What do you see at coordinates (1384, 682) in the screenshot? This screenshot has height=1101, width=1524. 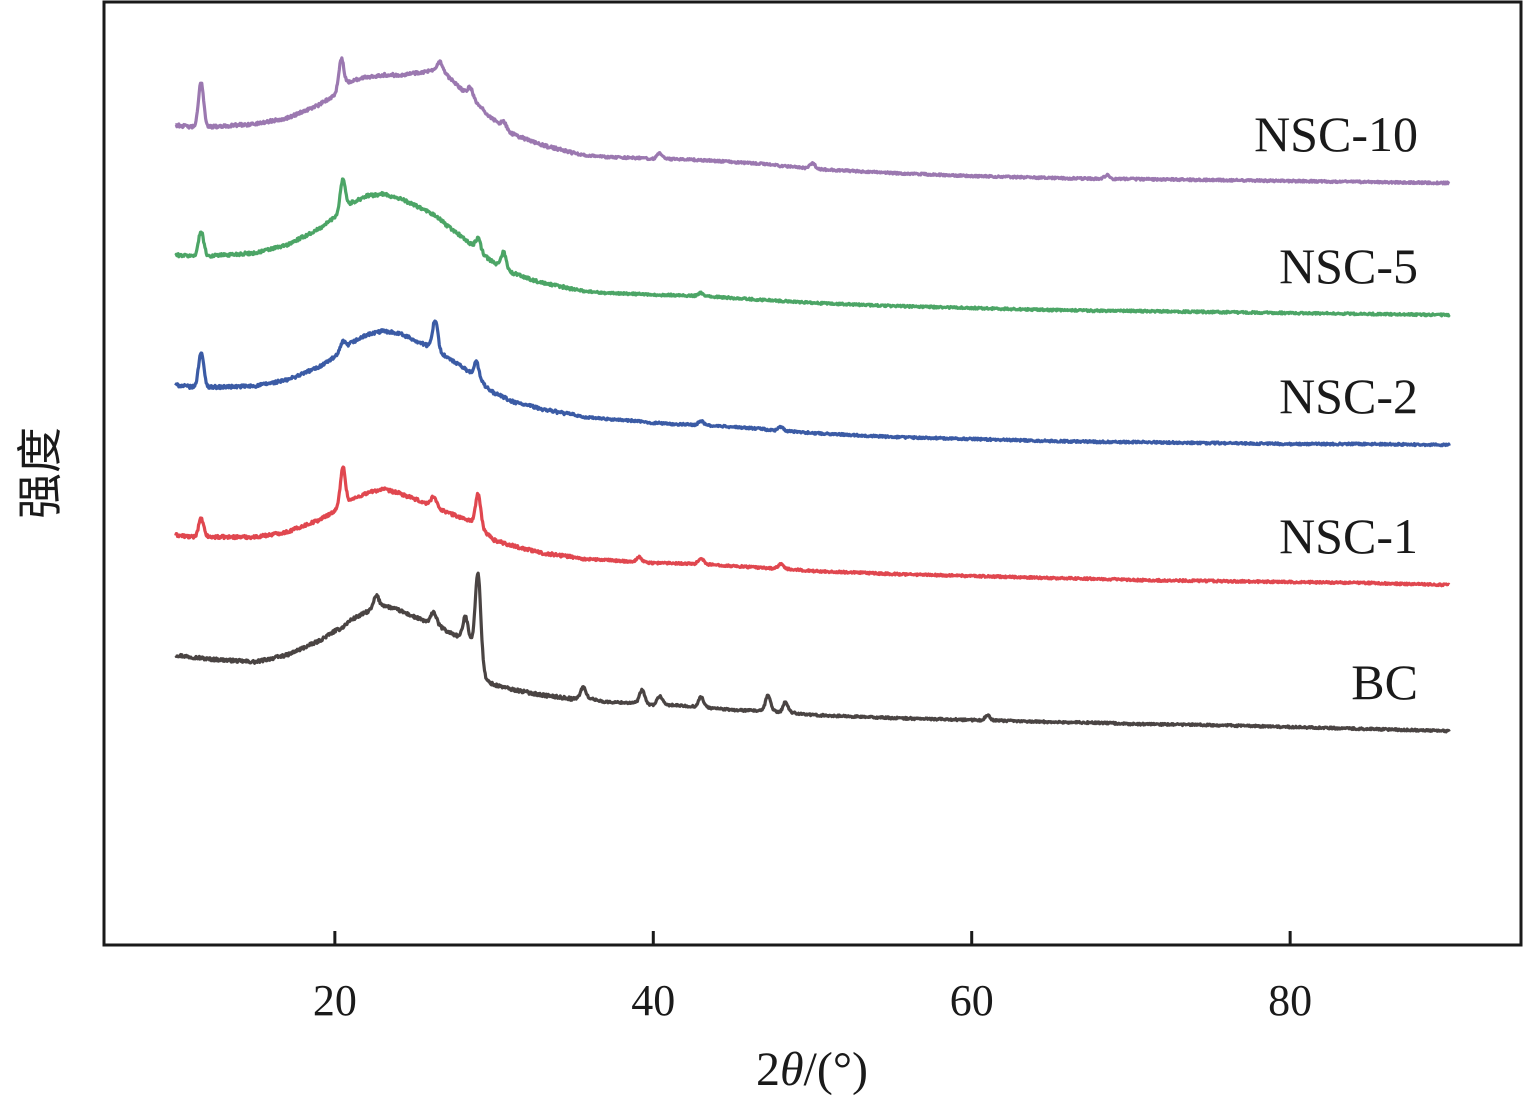 I see `series-label-bc: BC` at bounding box center [1384, 682].